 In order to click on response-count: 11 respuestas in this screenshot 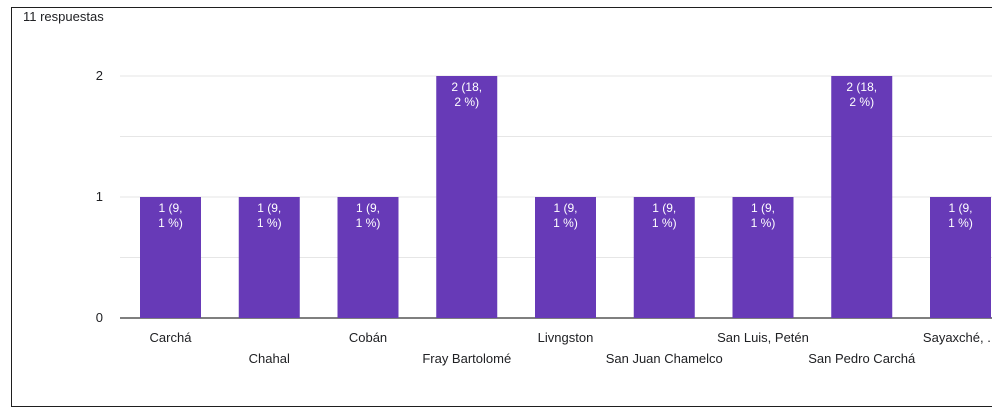, I will do `click(63, 16)`.